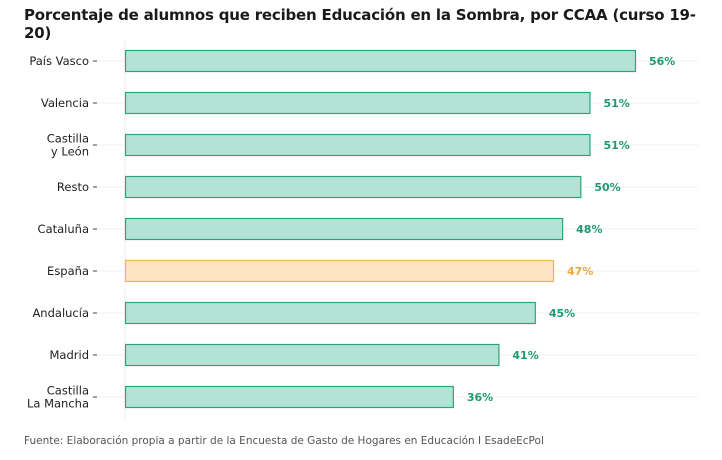  Describe the element at coordinates (73, 187) in the screenshot. I see `category-label: Resto` at that location.